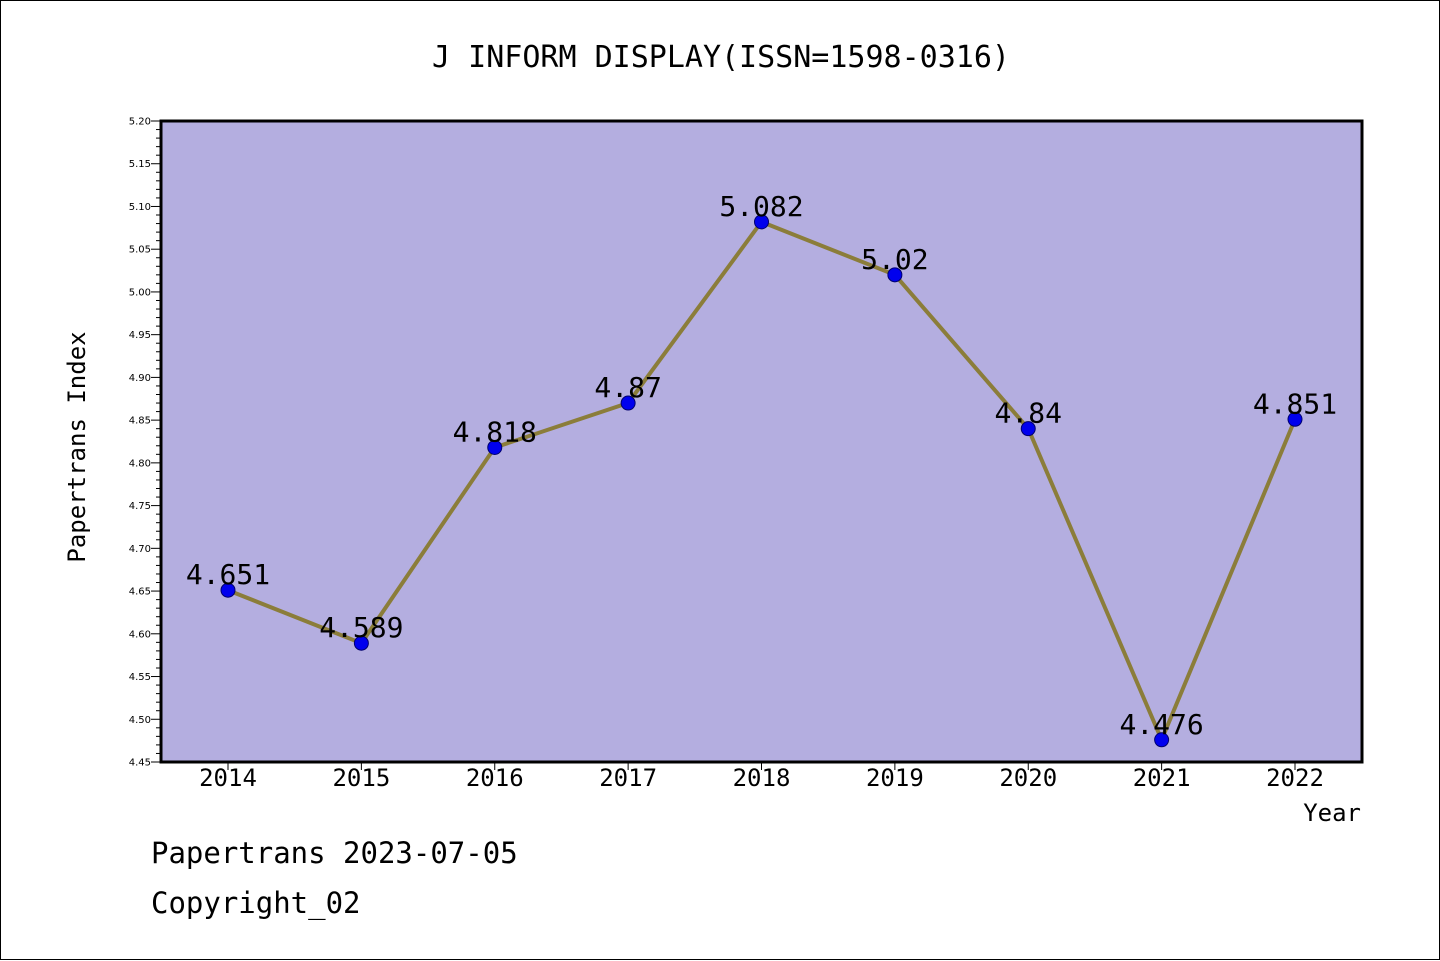  What do you see at coordinates (1161, 724) in the screenshot?
I see `data-label: 4.476` at bounding box center [1161, 724].